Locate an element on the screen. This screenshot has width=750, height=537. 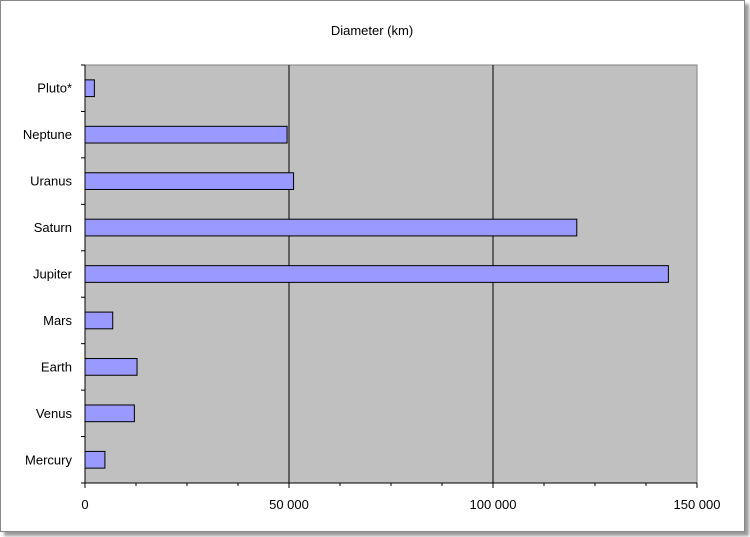
category-label: Mars is located at coordinates (57, 320).